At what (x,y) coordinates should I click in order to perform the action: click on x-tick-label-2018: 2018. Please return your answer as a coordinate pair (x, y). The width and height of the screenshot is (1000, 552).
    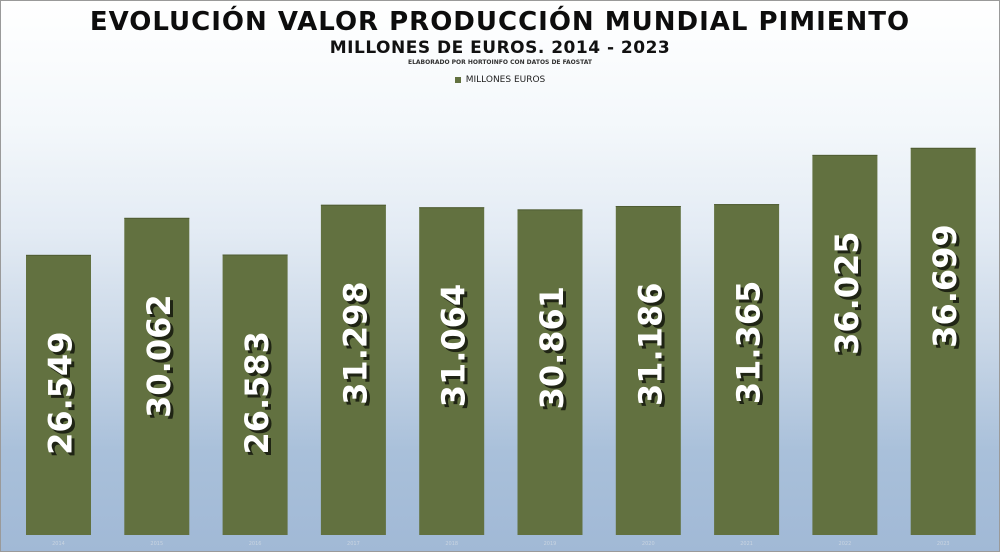
    Looking at the image, I should click on (451, 544).